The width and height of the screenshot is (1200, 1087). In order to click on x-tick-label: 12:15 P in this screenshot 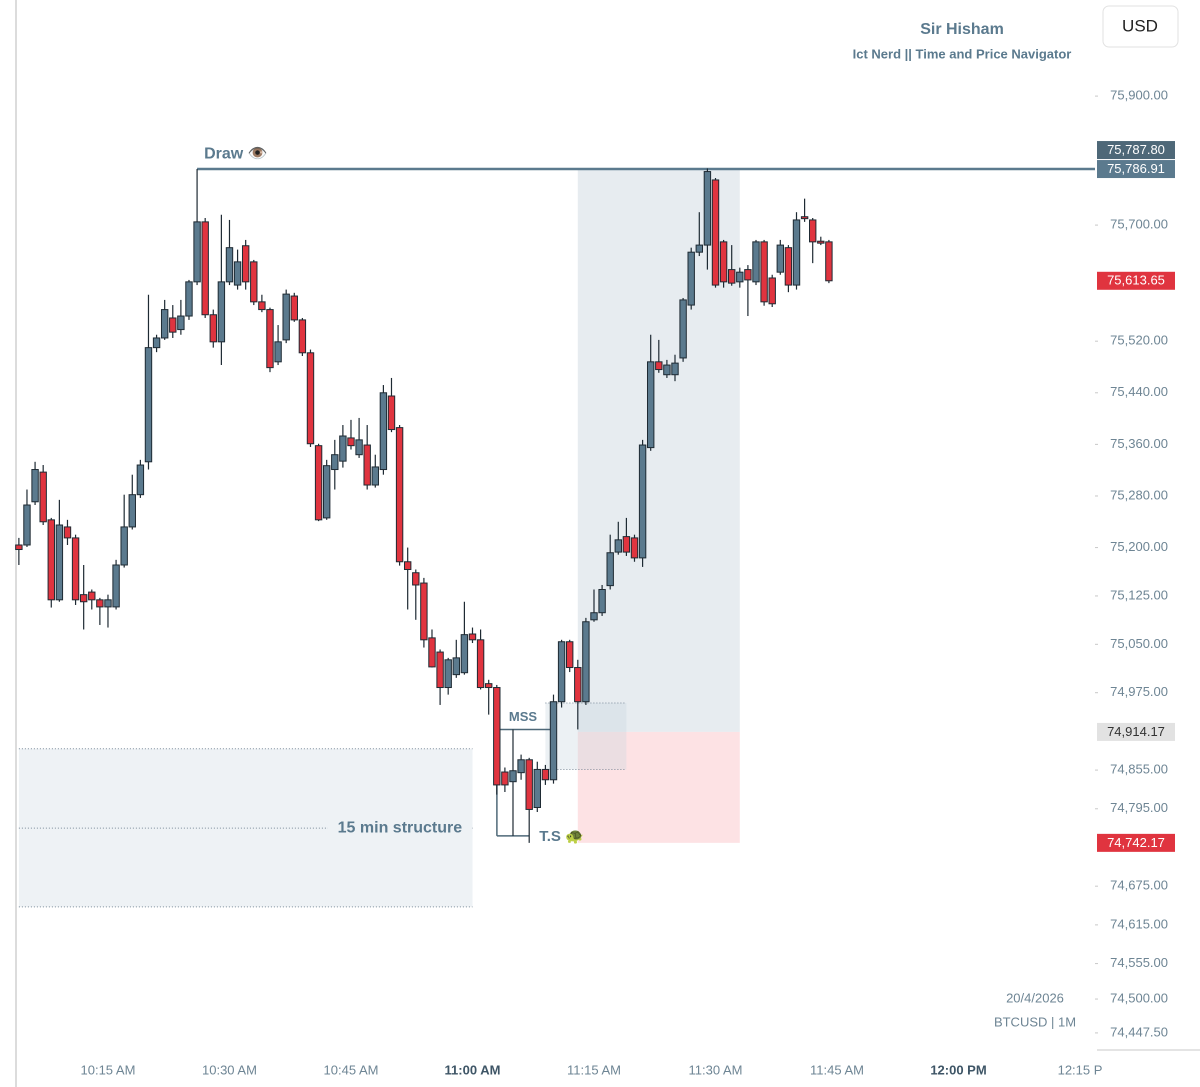, I will do `click(1080, 1069)`.